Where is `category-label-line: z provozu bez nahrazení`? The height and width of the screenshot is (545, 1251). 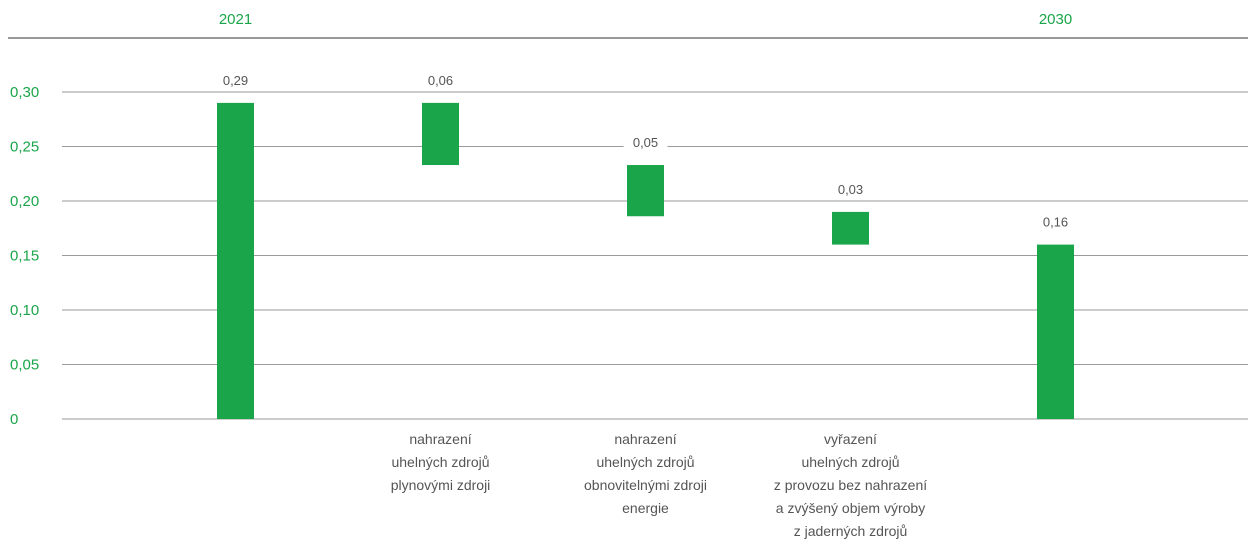
category-label-line: z provozu bez nahrazení is located at coordinates (850, 485).